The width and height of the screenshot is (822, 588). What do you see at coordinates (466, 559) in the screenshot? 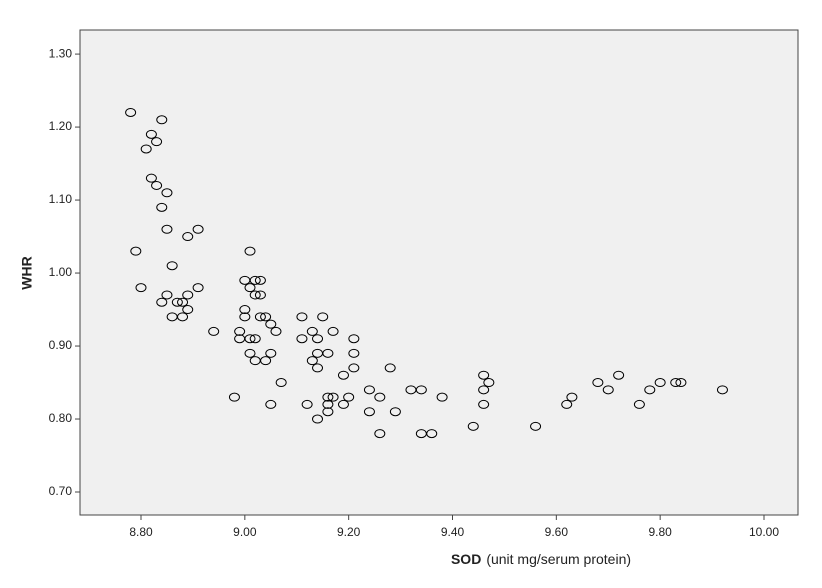
I see `x-axis-label-bold: SOD` at bounding box center [466, 559].